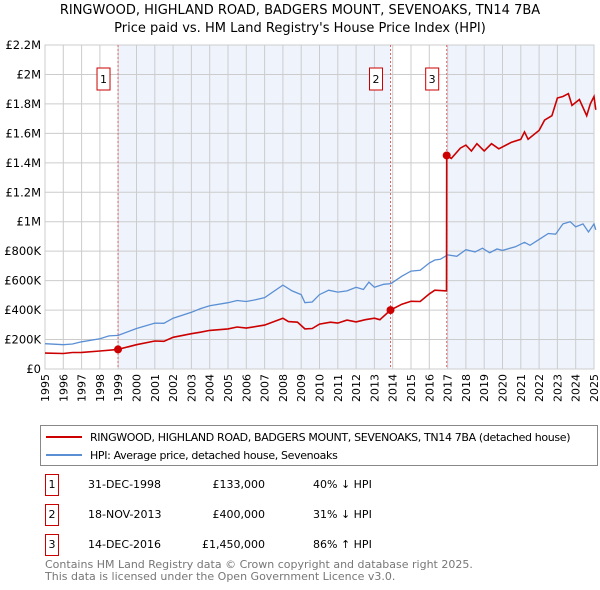 This screenshot has width=600, height=590. Describe the element at coordinates (52, 485) in the screenshot. I see `marker-badge: 1` at that location.